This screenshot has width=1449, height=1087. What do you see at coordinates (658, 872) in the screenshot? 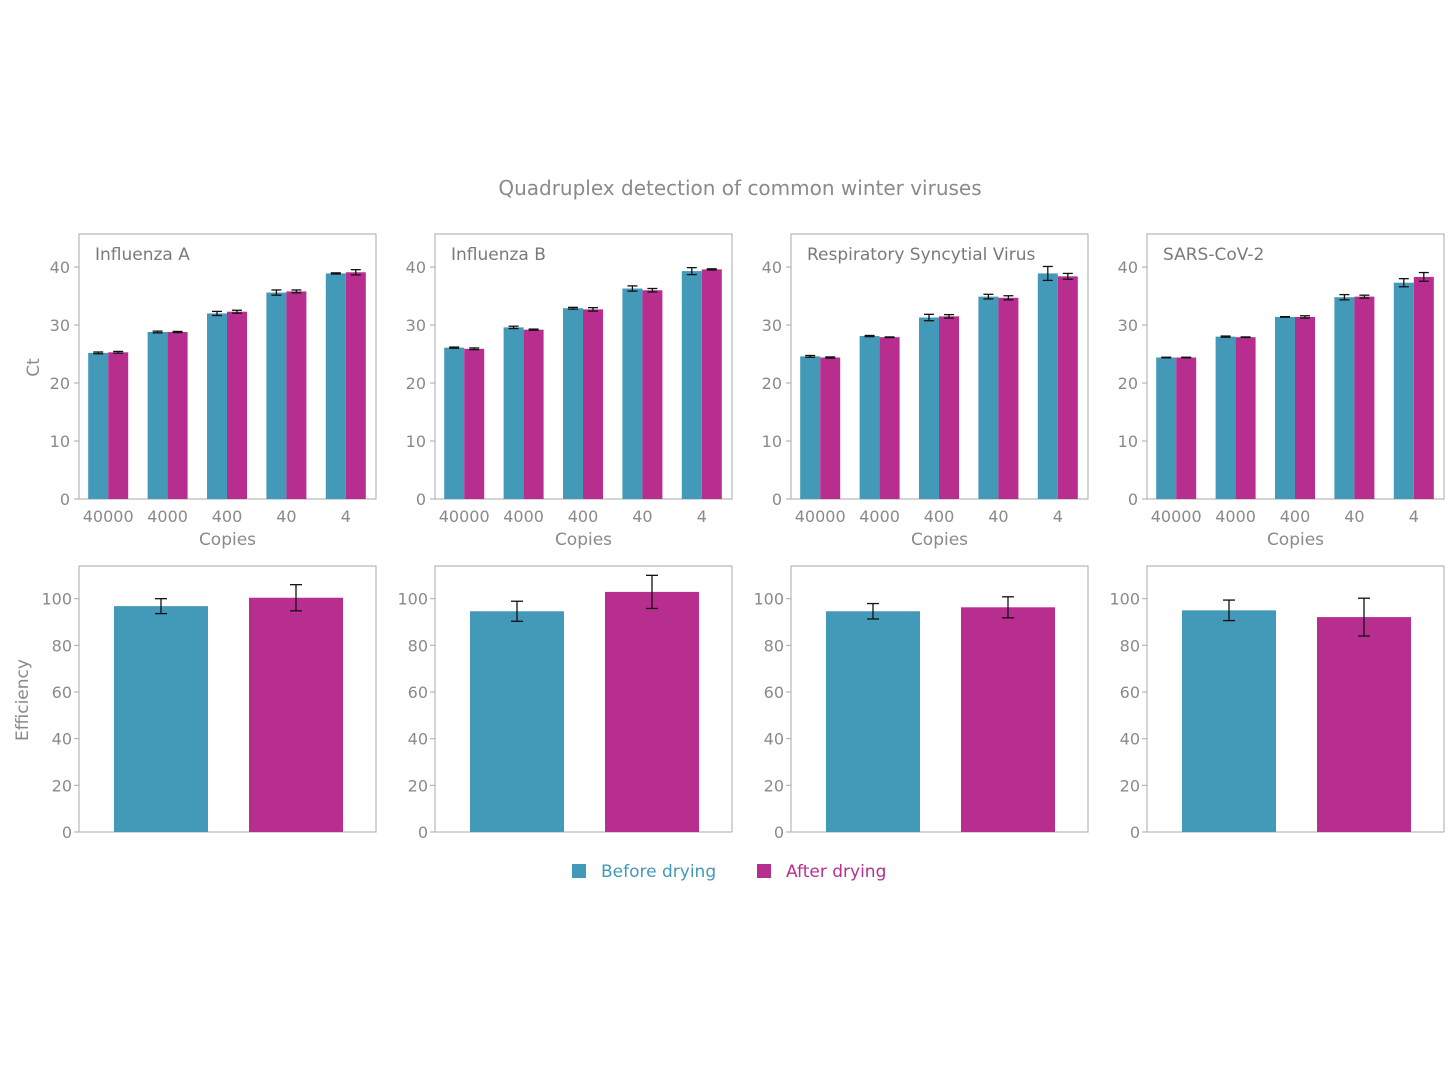
I see `legend-label-before: Before drying` at bounding box center [658, 872].